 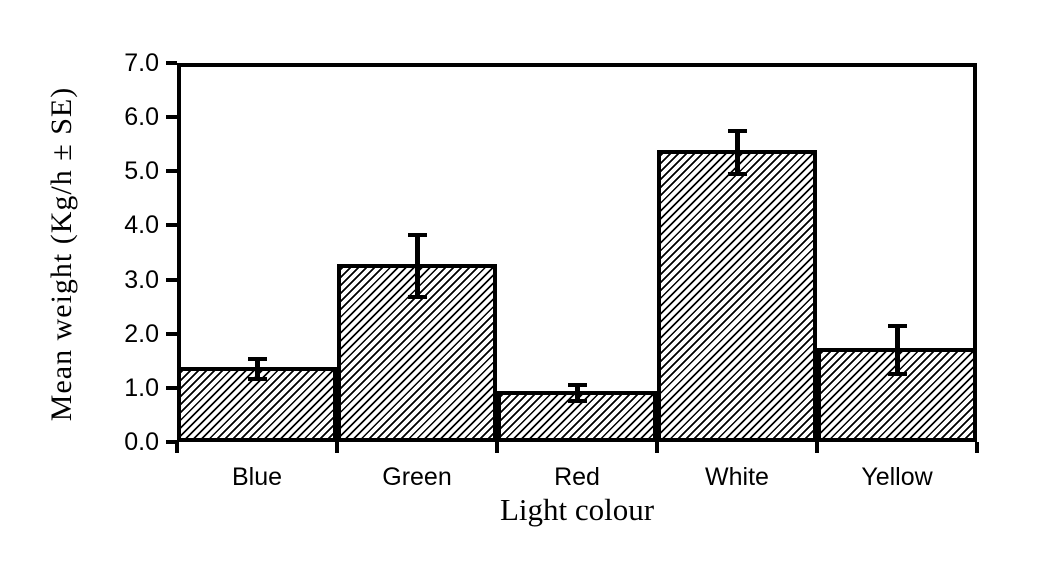 What do you see at coordinates (577, 393) in the screenshot?
I see `error-bar-red` at bounding box center [577, 393].